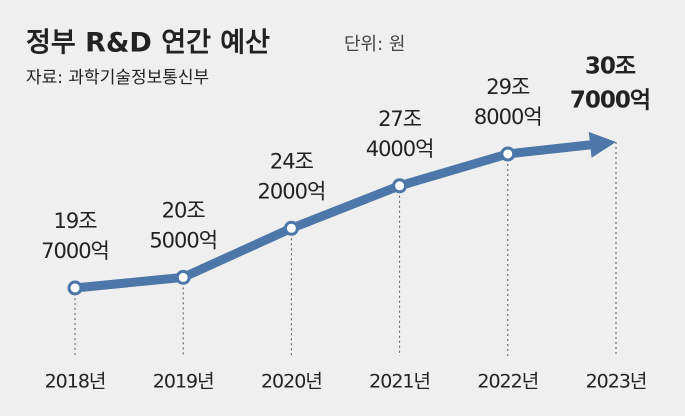 This screenshot has height=416, width=685. I want to click on data-label: 4000억, so click(400, 149).